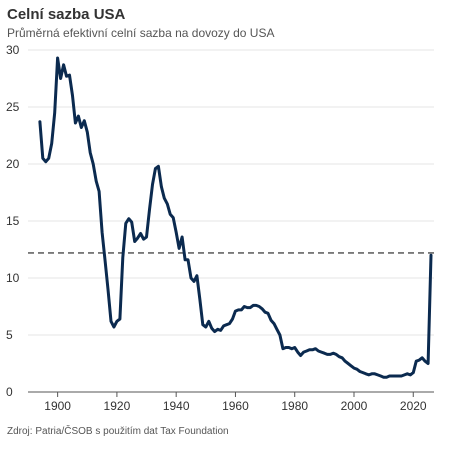 The width and height of the screenshot is (450, 450). What do you see at coordinates (57, 406) in the screenshot?
I see `x-tick-label: 1900` at bounding box center [57, 406].